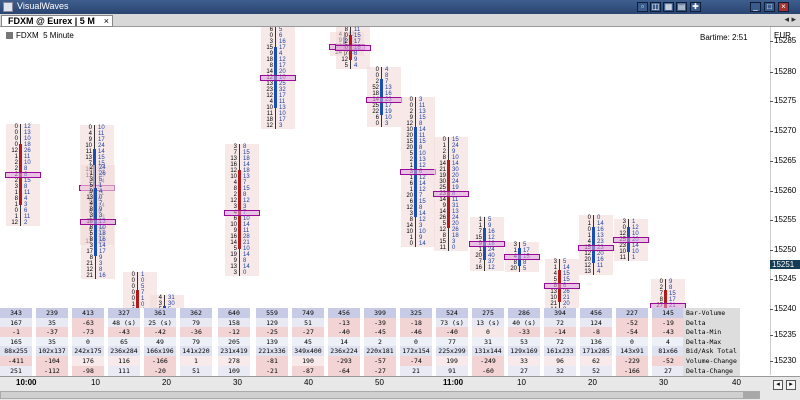 The width and height of the screenshot is (800, 400). Describe the element at coordinates (234, 371) in the screenshot. I see `stats-cell: 109` at that location.